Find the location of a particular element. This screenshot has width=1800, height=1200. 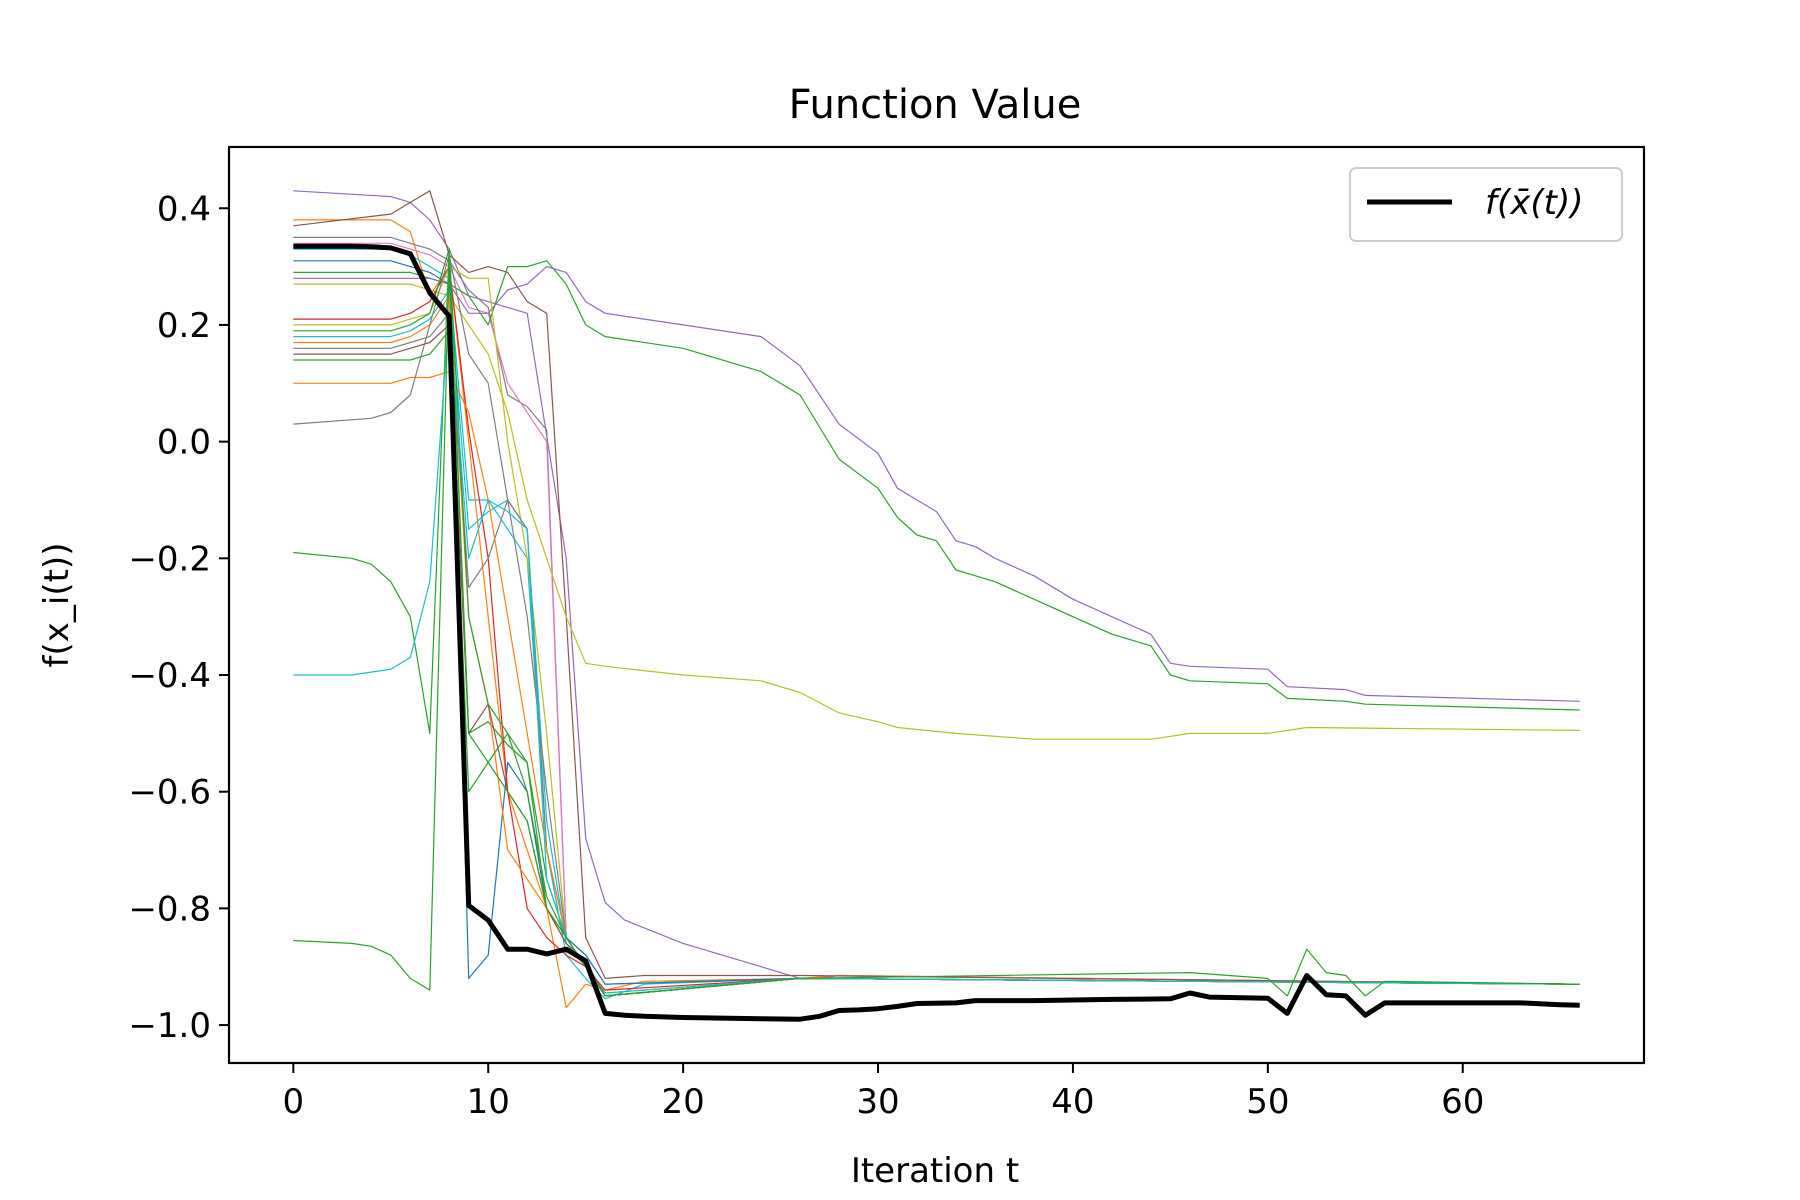

x-tick-label: 40 is located at coordinates (1072, 1102).